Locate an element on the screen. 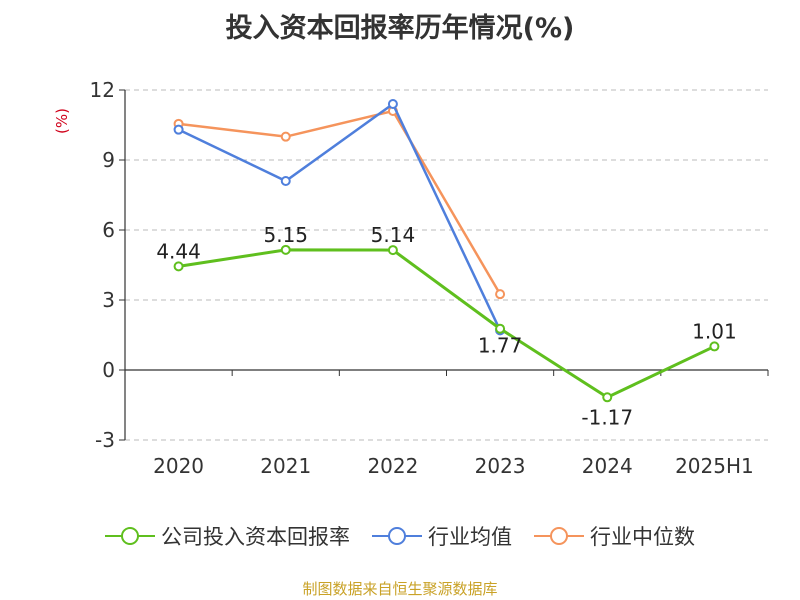 This screenshot has width=800, height=600. chart-legend: 公司投入资本回报率 行业均值 行业中位数 is located at coordinates (400, 536).